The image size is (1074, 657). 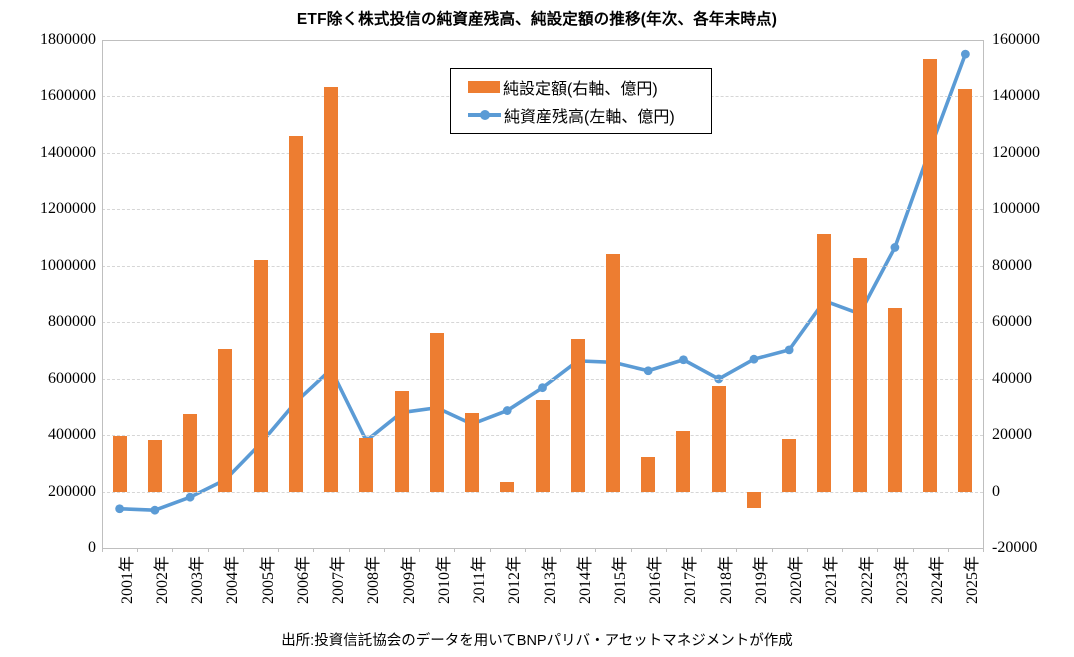 I want to click on right-axis-tick: 0, so click(x=996, y=491).